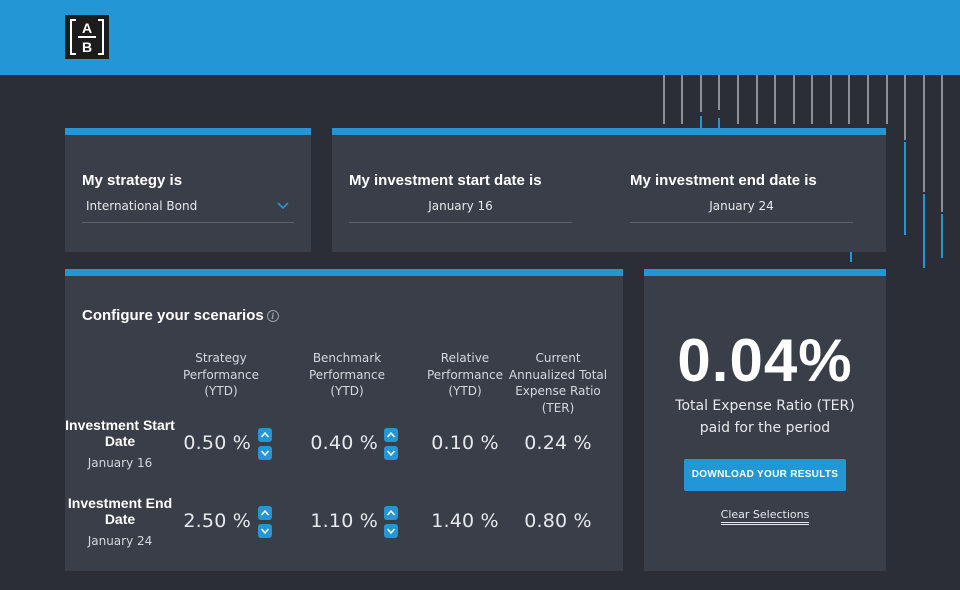 This screenshot has width=960, height=590. What do you see at coordinates (221, 374) in the screenshot?
I see `col-header-strategy: Strategy Performance (YTD)` at bounding box center [221, 374].